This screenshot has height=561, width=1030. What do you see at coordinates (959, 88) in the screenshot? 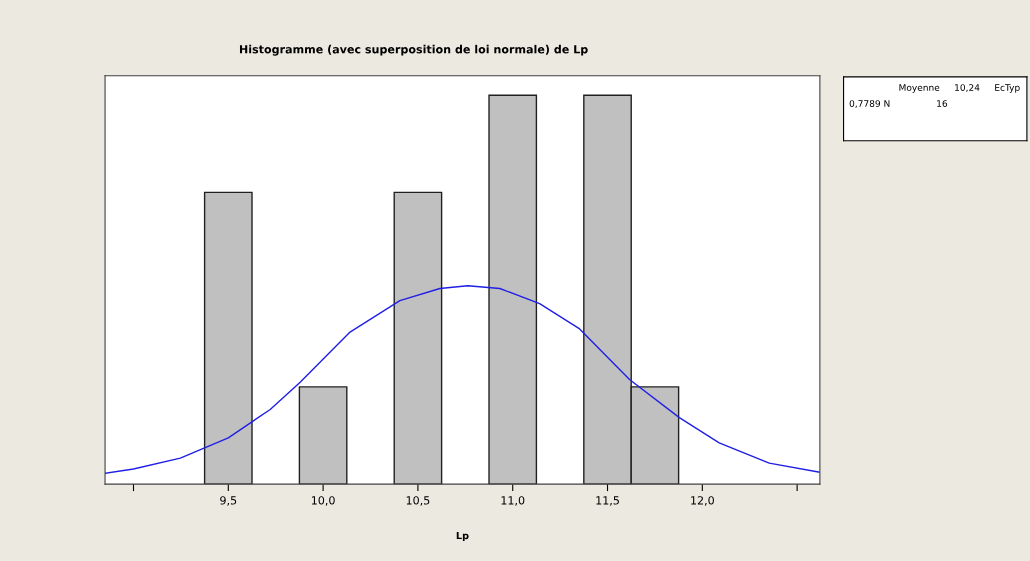
I see `text: Moyenne 10,24 EcTyp` at bounding box center [959, 88].